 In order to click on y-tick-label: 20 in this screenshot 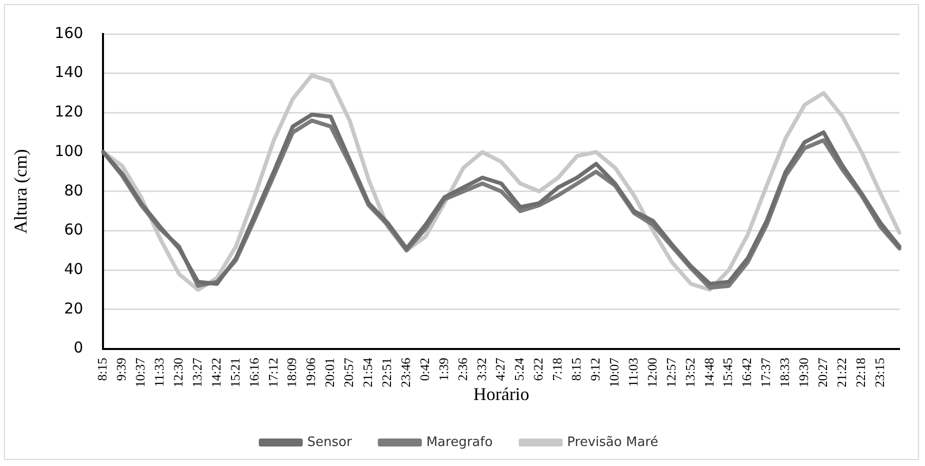, I will do `click(74, 308)`.